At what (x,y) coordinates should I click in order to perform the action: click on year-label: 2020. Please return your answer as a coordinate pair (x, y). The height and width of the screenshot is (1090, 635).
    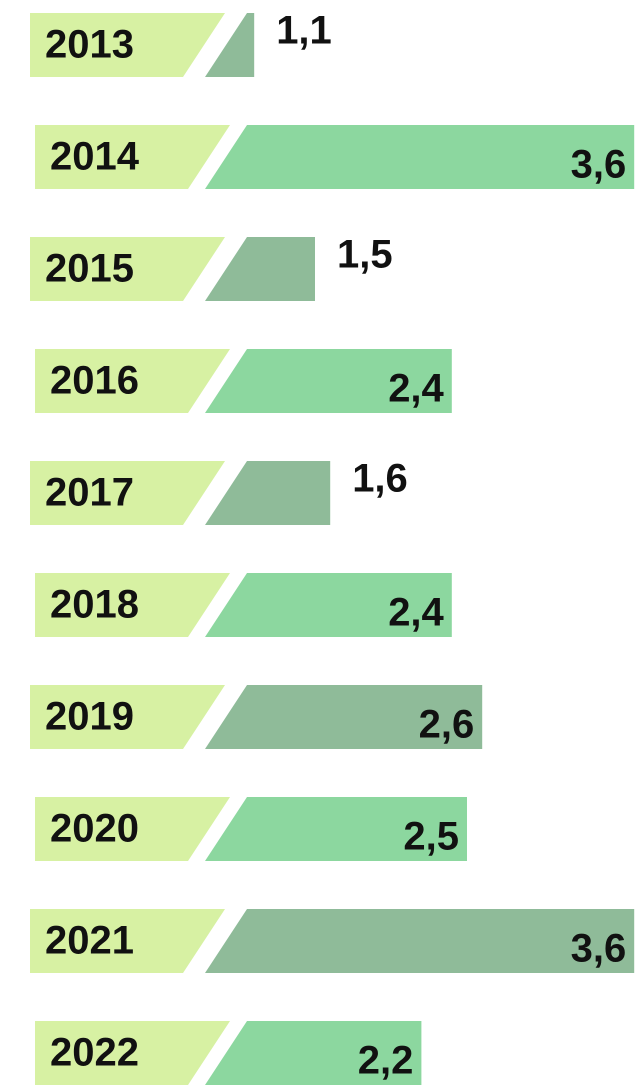
    Looking at the image, I should click on (94, 829).